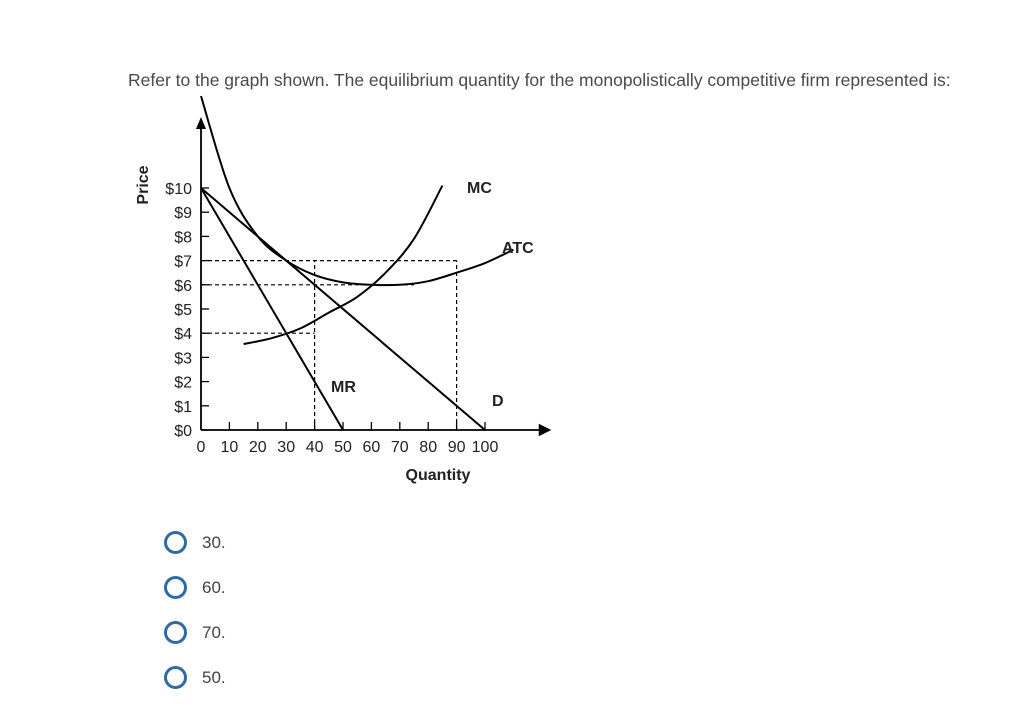 The image size is (1024, 709). Describe the element at coordinates (183, 358) in the screenshot. I see `y-tick-label-3: $3` at that location.